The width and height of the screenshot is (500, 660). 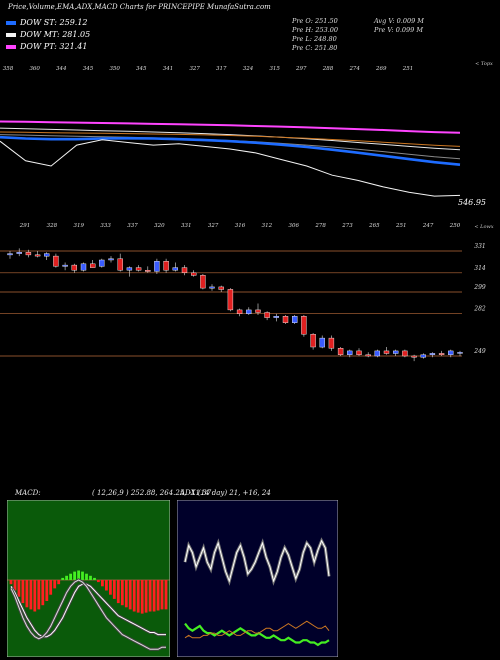 What do you see at coordinates (79, 226) in the screenshot?
I see `bottom-swing-label: 319` at bounding box center [79, 226].